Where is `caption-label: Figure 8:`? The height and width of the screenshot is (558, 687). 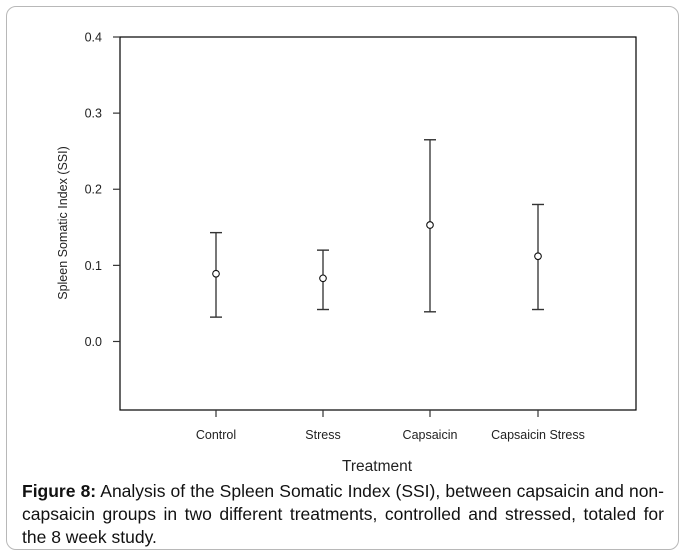 caption-label: Figure 8: is located at coordinates (59, 491).